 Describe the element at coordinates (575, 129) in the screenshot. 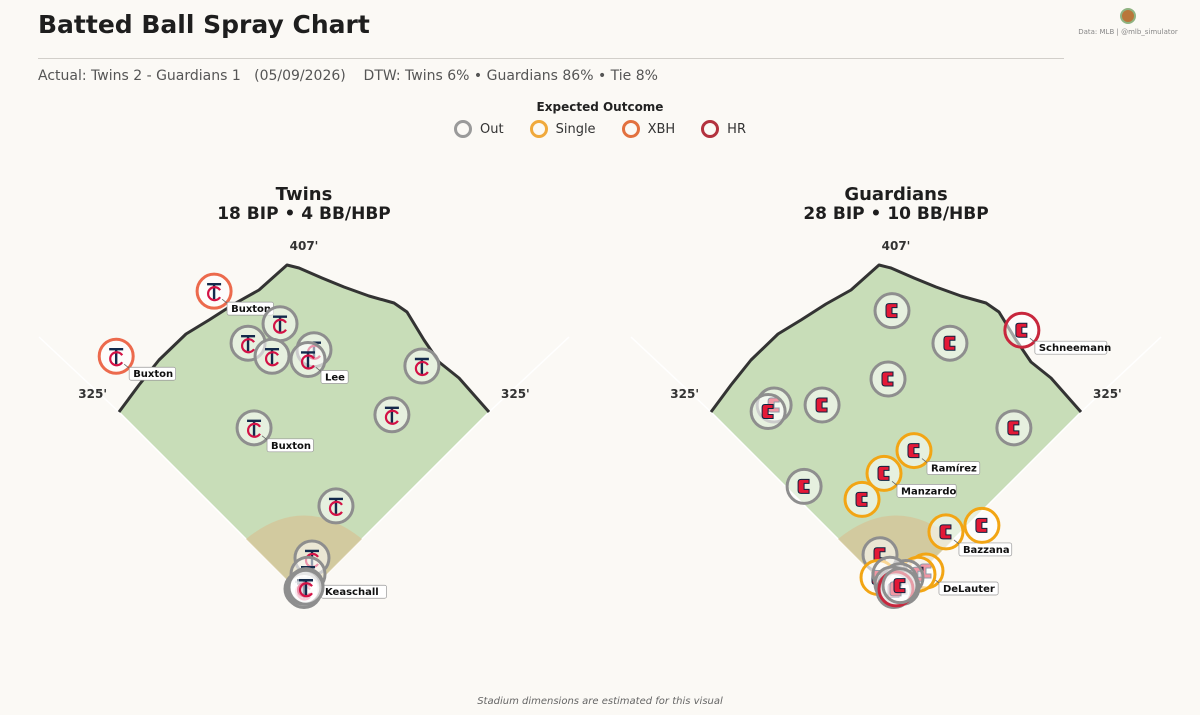

I see `legend-label-single: Single` at that location.